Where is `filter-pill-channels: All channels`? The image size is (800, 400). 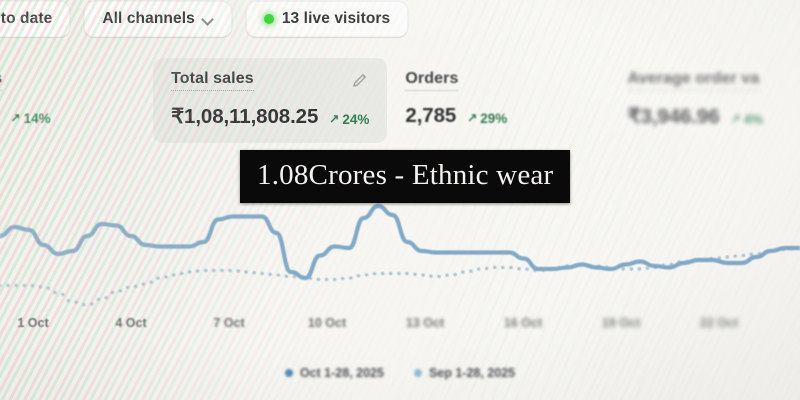
filter-pill-channels: All channels is located at coordinates (158, 19).